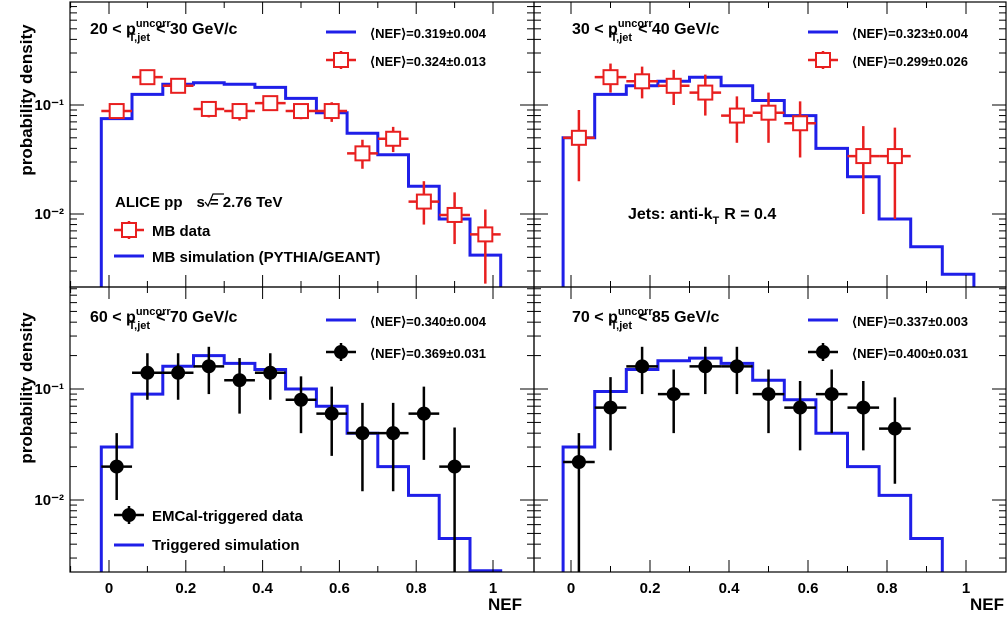 The height and width of the screenshot is (619, 1008). I want to click on panel-title-bottom-right: 70 < puncorr T,jet < 85 GeV/c, so click(646, 319).